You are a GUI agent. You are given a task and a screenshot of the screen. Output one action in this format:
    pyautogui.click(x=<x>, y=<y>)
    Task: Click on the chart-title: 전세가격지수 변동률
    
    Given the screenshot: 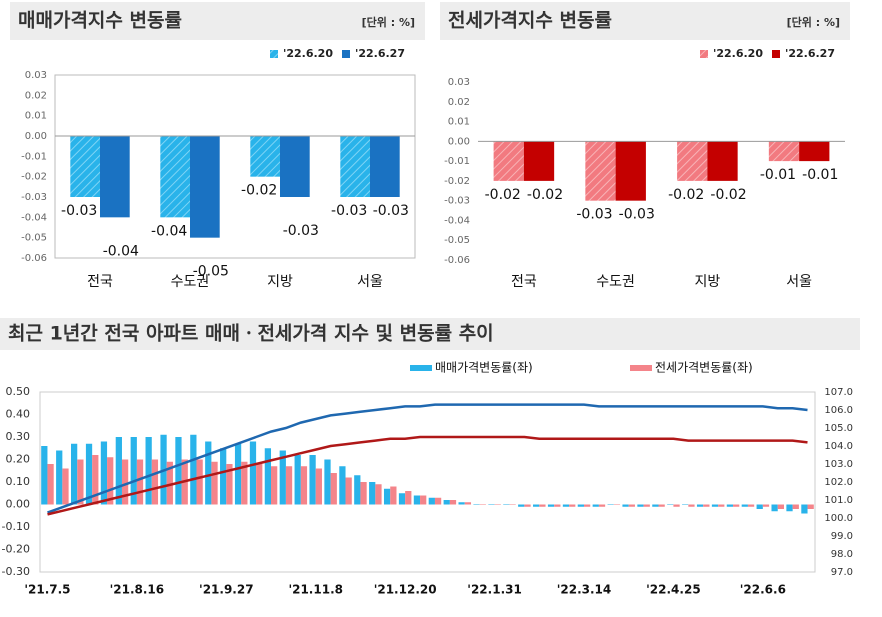 What is the action you would take?
    pyautogui.click(x=530, y=21)
    